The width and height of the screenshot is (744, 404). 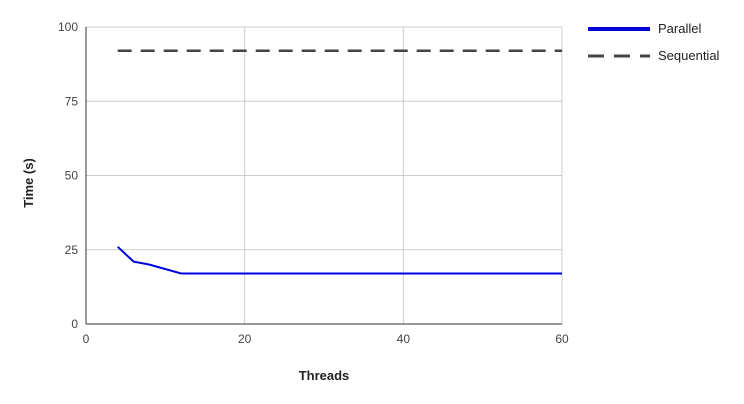 What do you see at coordinates (86, 339) in the screenshot?
I see `x-tick-label: 0` at bounding box center [86, 339].